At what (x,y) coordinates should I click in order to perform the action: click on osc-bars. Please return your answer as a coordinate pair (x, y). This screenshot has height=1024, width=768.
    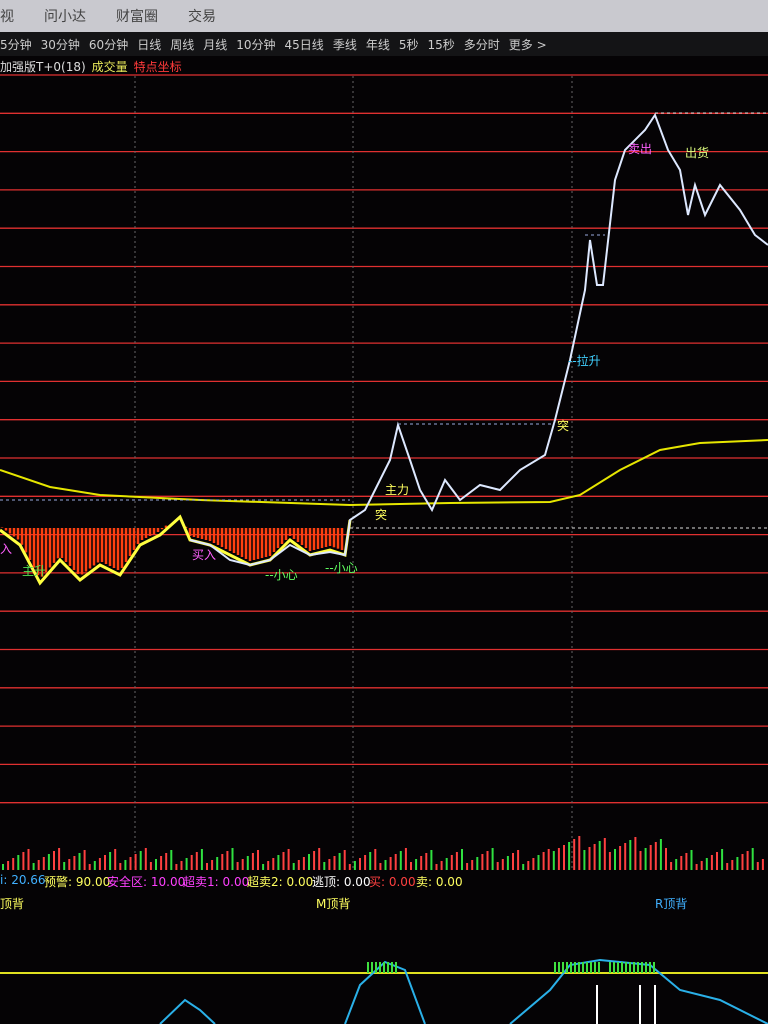
    Looking at the image, I should click on (511, 993).